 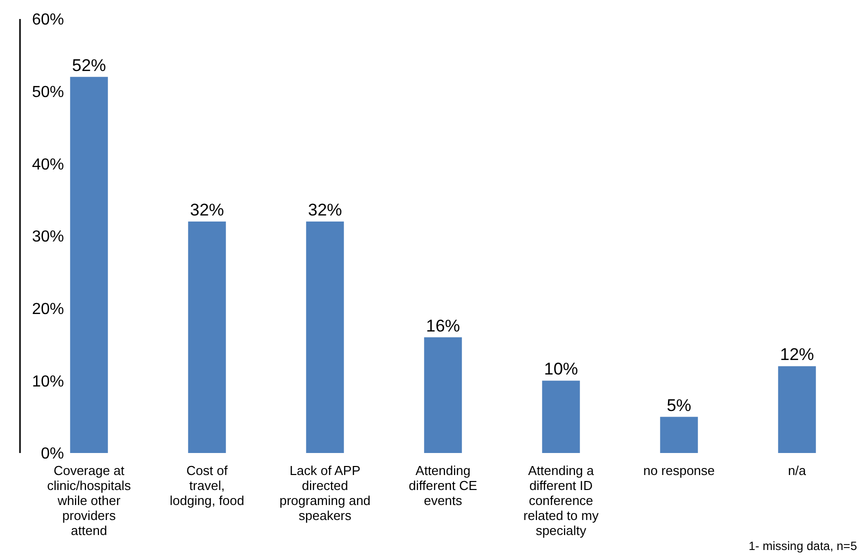 What do you see at coordinates (48, 92) in the screenshot?
I see `y-tick-label: 50%` at bounding box center [48, 92].